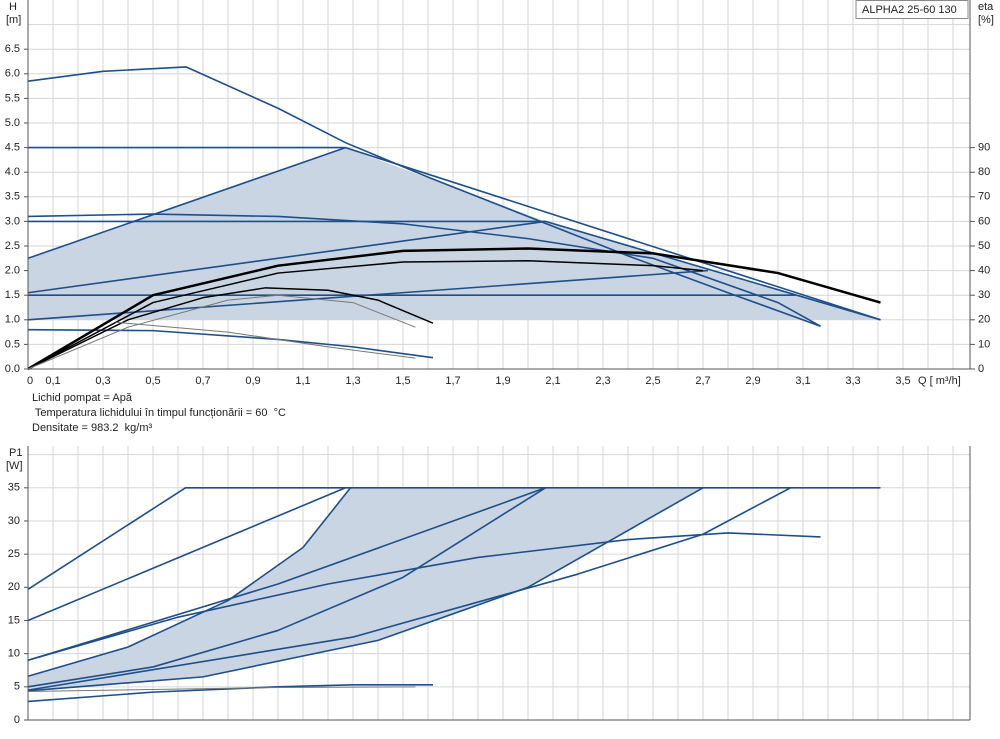 The width and height of the screenshot is (1000, 739). What do you see at coordinates (202, 381) in the screenshot?
I see `x-tick-label: 0,7` at bounding box center [202, 381].